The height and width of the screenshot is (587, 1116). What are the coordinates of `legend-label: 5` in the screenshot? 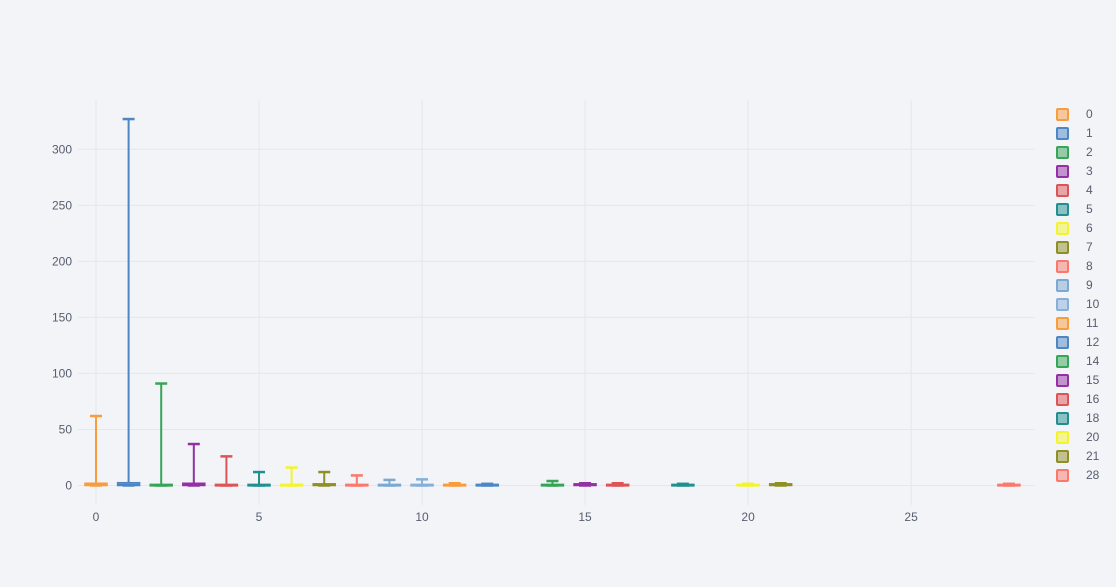 It's located at (1089, 209).